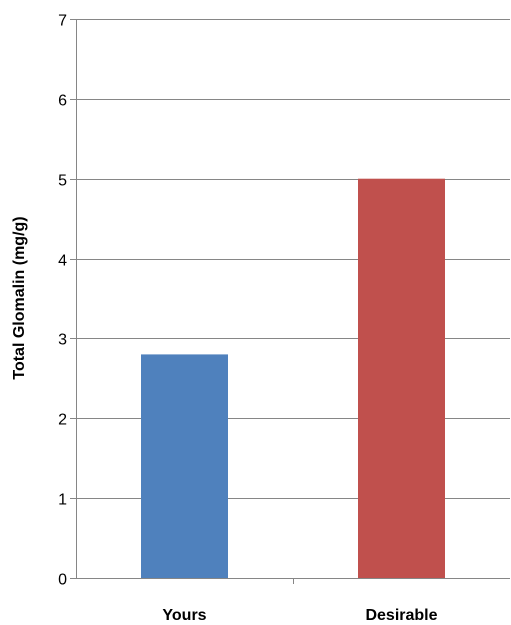 This screenshot has height=625, width=511. Describe the element at coordinates (62, 21) in the screenshot. I see `y-tick-label: 7` at that location.